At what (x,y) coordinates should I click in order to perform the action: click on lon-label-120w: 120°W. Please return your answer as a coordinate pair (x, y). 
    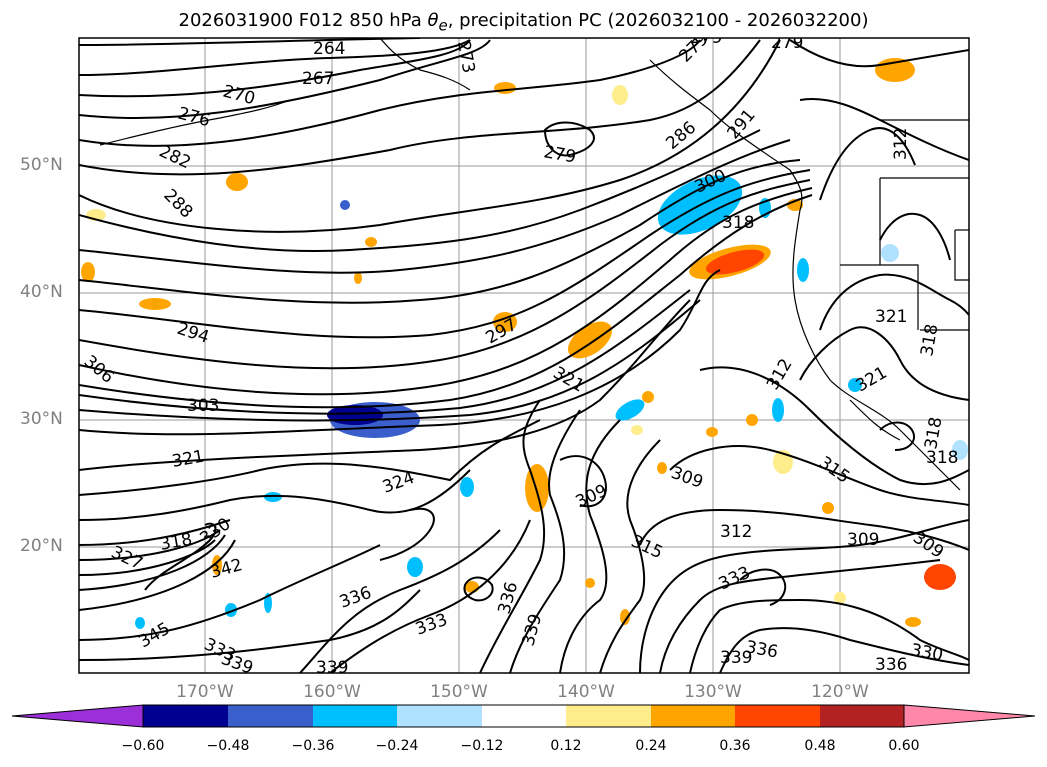
    Looking at the image, I should click on (840, 692).